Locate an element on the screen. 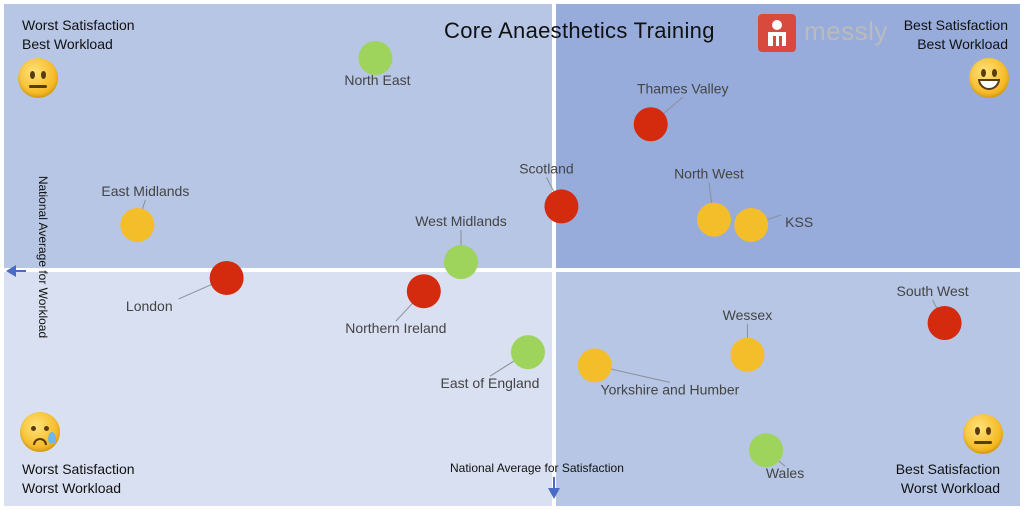 The image size is (1024, 510). corner-label-top-left: Worst Satisfaction Best Workload is located at coordinates (78, 35).